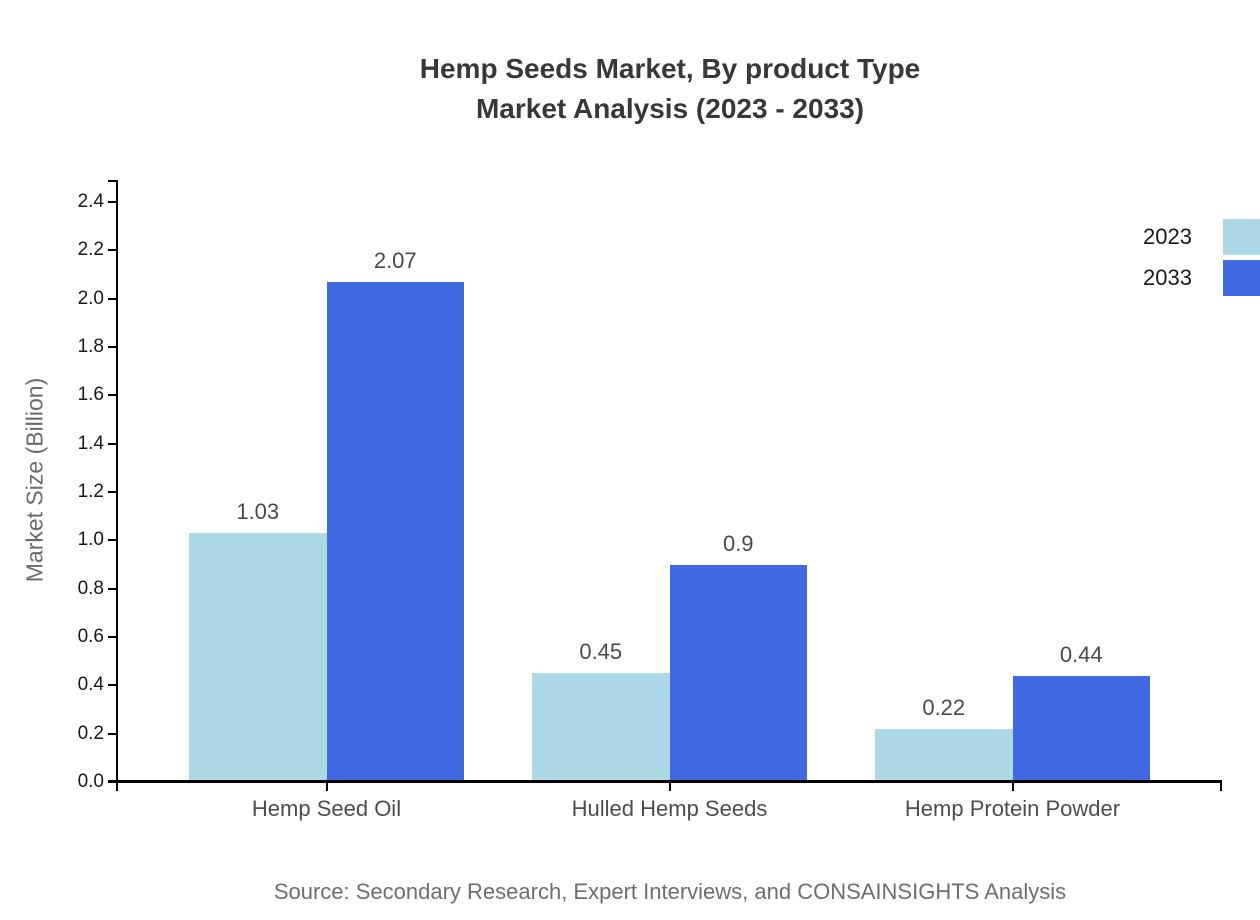 The width and height of the screenshot is (1260, 920). I want to click on category-label-hemp-protein-powder: Hemp Protein Powder, so click(1012, 808).